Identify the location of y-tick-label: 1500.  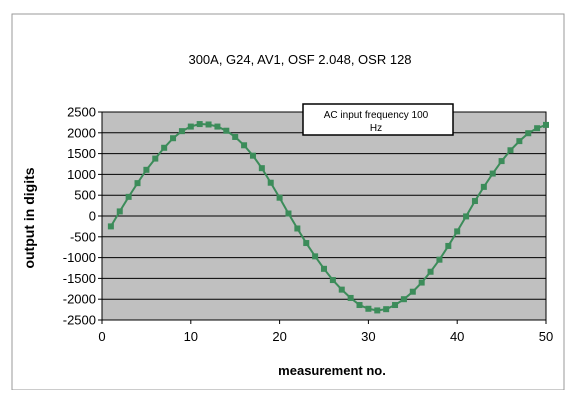
(81, 153).